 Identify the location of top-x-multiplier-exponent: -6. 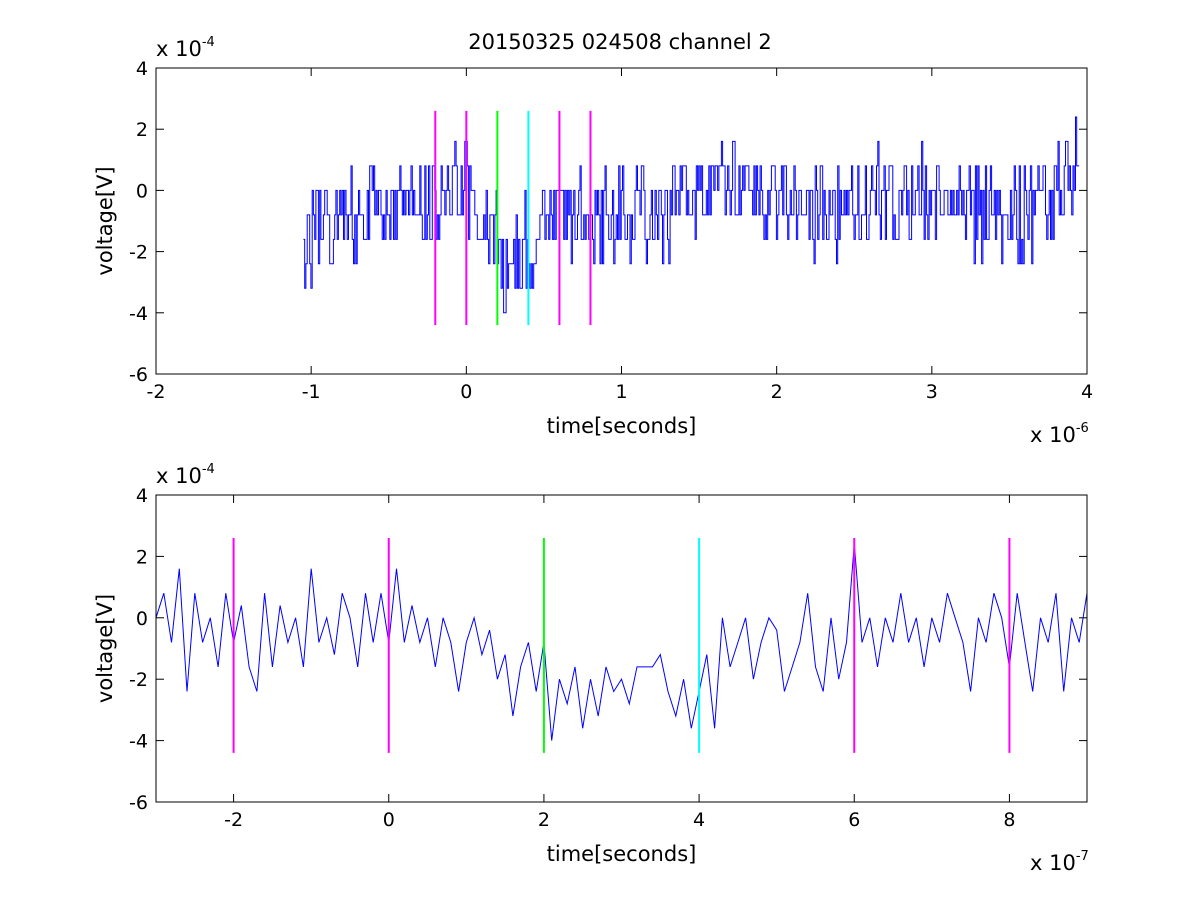
(1082, 428).